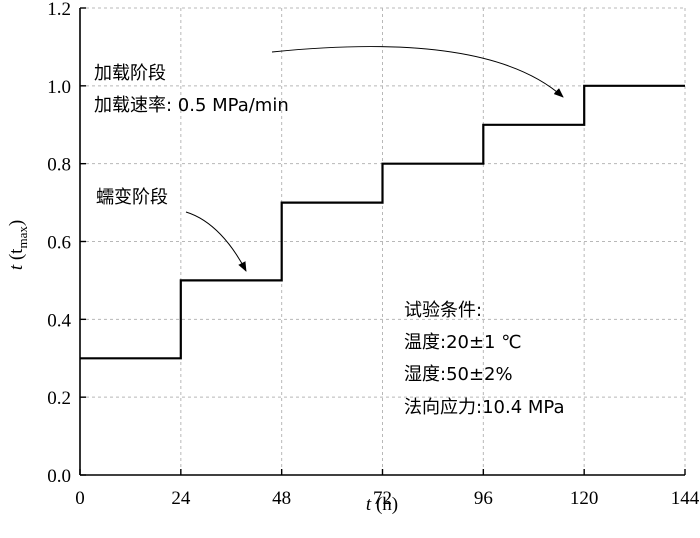  Describe the element at coordinates (132, 197) in the screenshot. I see `creep-stage-label: 蠕变阶段` at that location.